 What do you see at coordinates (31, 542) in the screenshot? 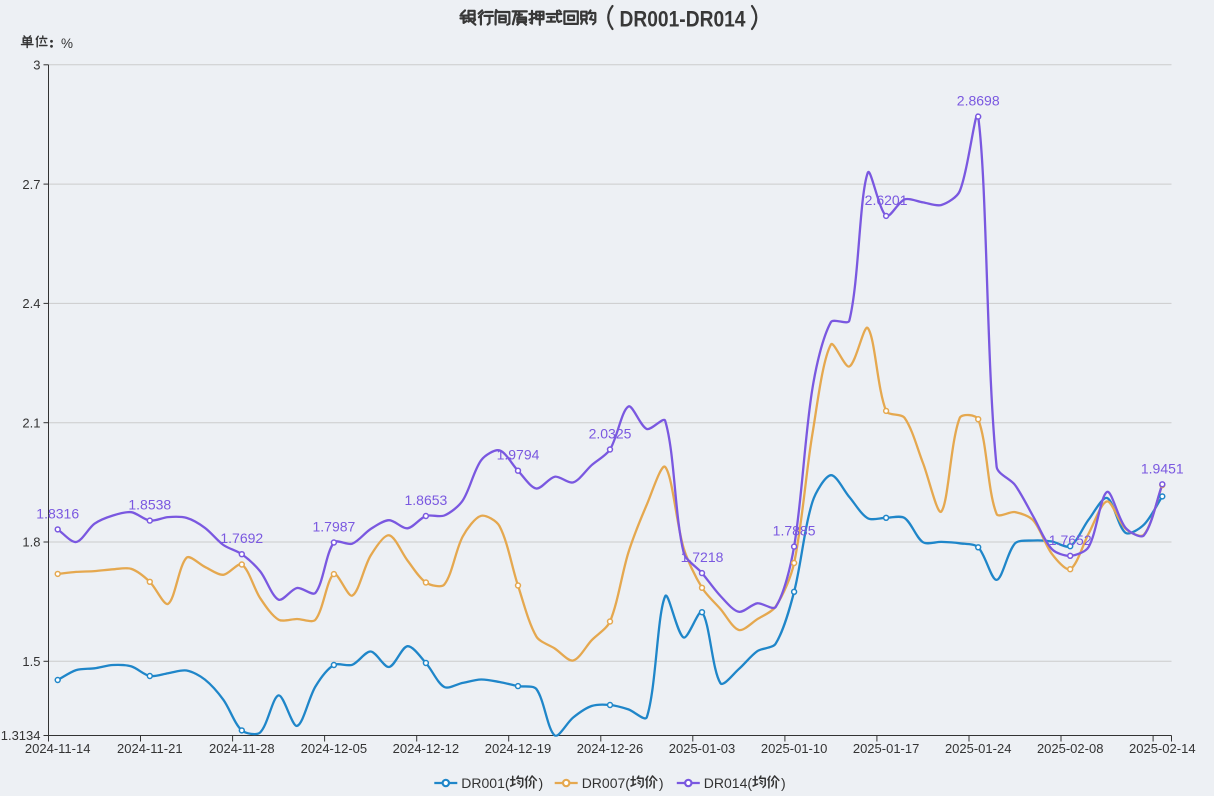
I see `svg-text: 1.8` at bounding box center [31, 542].